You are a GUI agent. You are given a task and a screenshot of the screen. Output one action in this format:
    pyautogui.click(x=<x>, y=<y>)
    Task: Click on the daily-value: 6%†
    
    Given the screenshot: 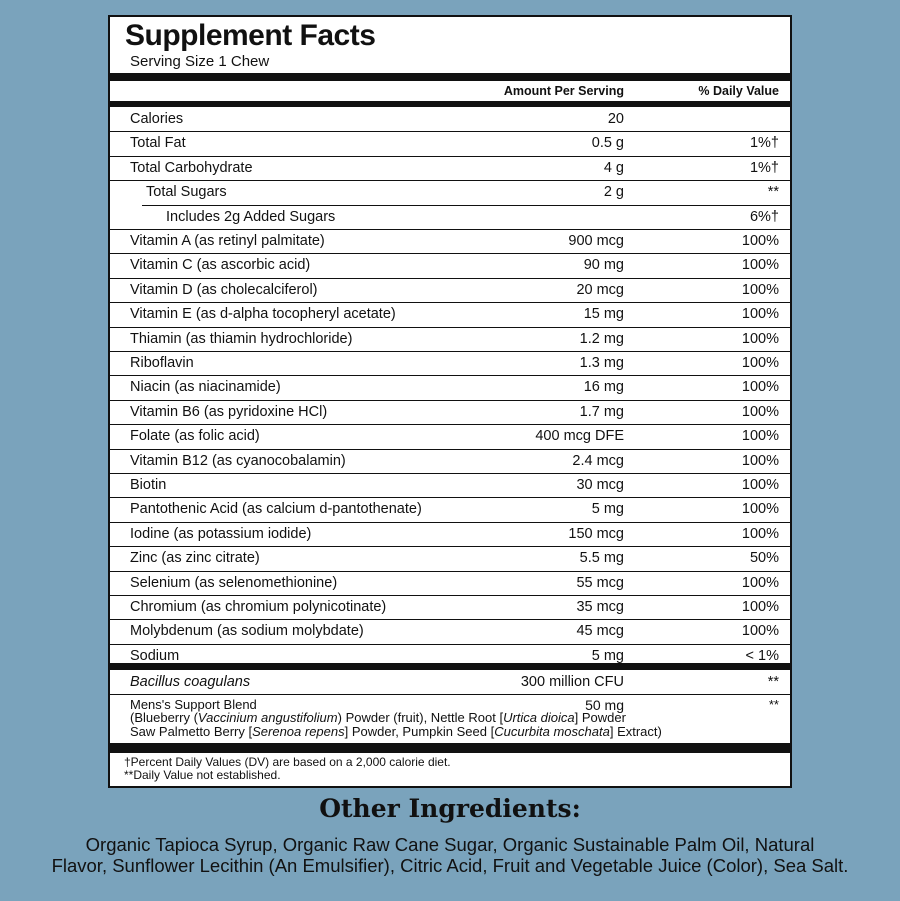 What is the action you would take?
    pyautogui.click(x=764, y=216)
    